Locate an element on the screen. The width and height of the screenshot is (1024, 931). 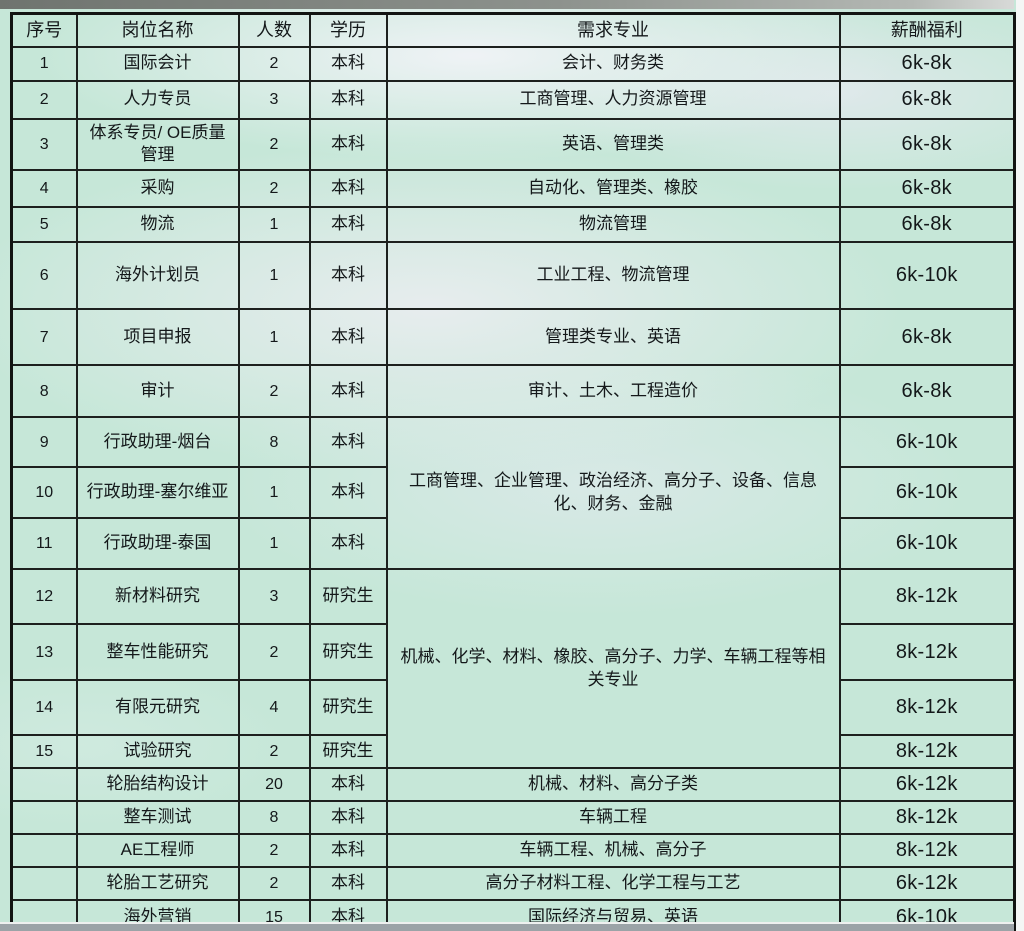
cell-no: 7 is located at coordinates (44, 337).